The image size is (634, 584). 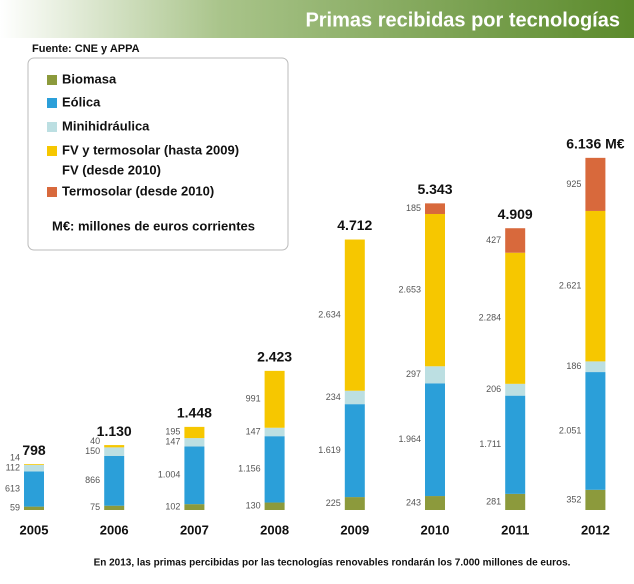 I want to click on value-label: 234, so click(x=333, y=397).